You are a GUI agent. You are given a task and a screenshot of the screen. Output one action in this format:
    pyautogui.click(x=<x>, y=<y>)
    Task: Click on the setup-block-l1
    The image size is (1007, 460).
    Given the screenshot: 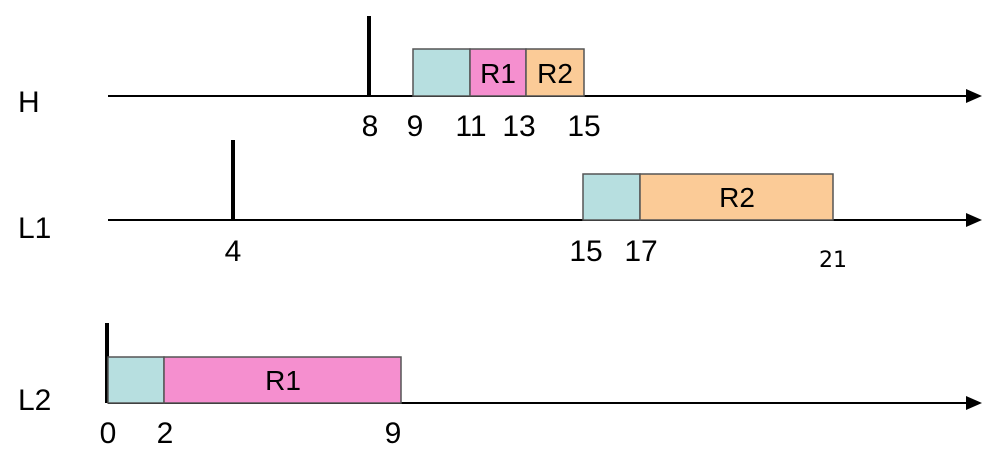 What is the action you would take?
    pyautogui.click(x=611, y=197)
    